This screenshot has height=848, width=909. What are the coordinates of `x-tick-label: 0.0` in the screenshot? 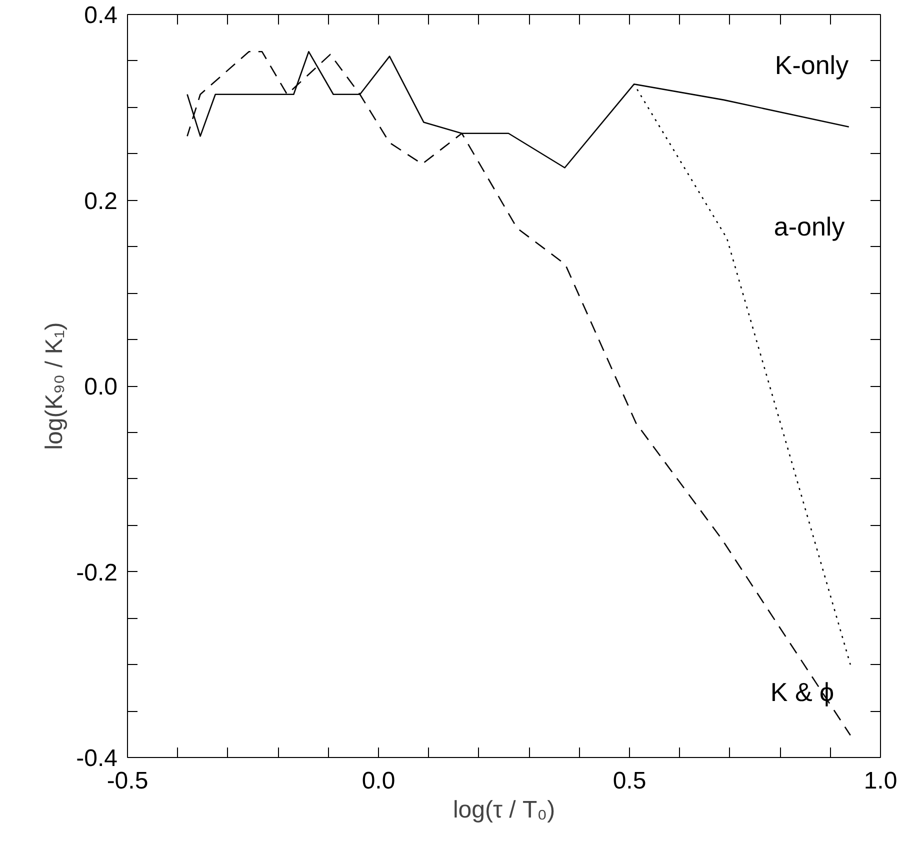 It's located at (379, 781).